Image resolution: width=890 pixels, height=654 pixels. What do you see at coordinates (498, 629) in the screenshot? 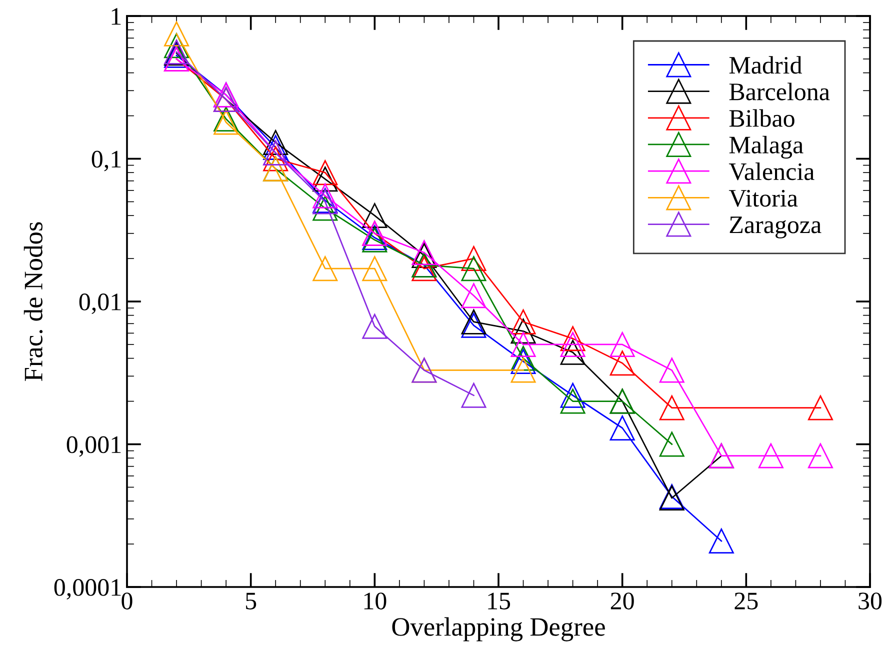
I see `x-axis-title: Overlapping Degree` at bounding box center [498, 629].